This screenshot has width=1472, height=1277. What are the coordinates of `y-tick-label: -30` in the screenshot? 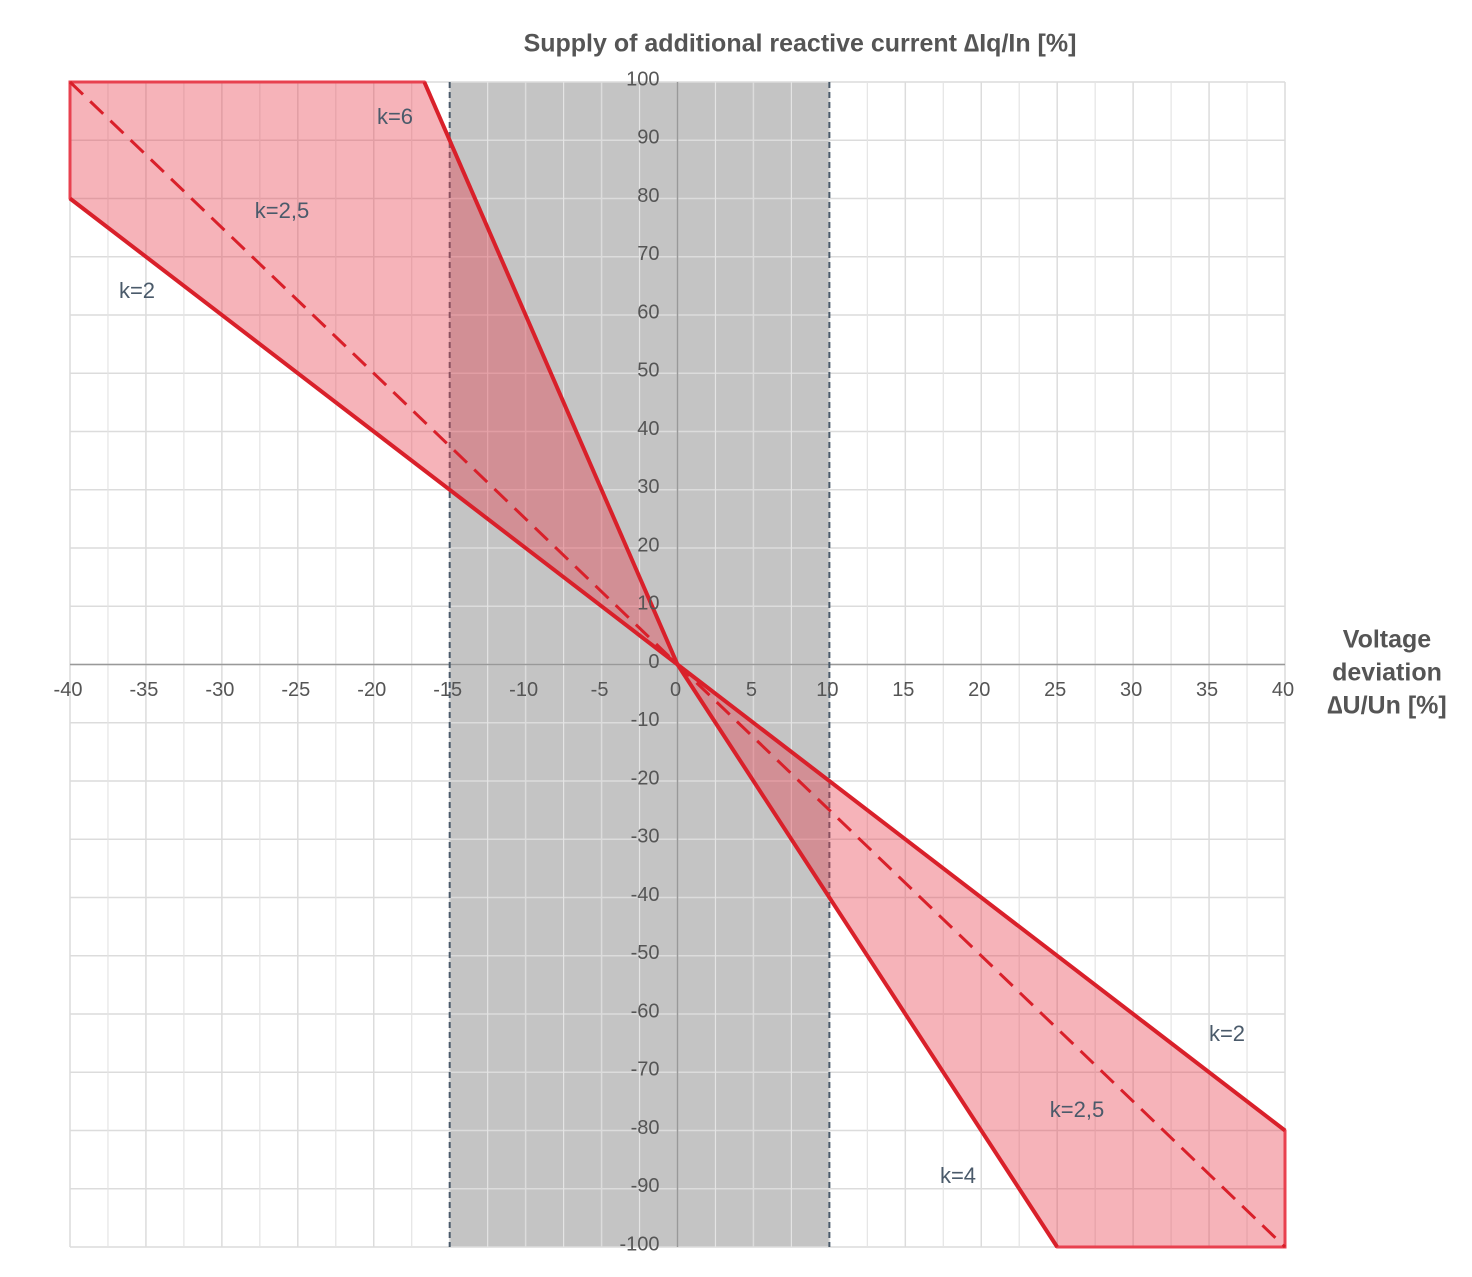 It's located at (645, 837).